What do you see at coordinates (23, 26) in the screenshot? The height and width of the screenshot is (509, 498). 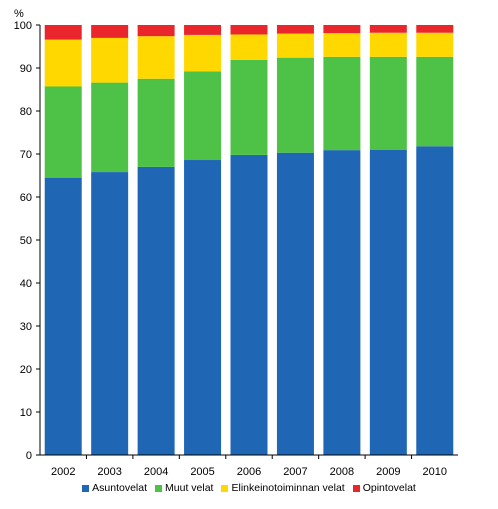 I see `y-tick-label: 100` at bounding box center [23, 26].